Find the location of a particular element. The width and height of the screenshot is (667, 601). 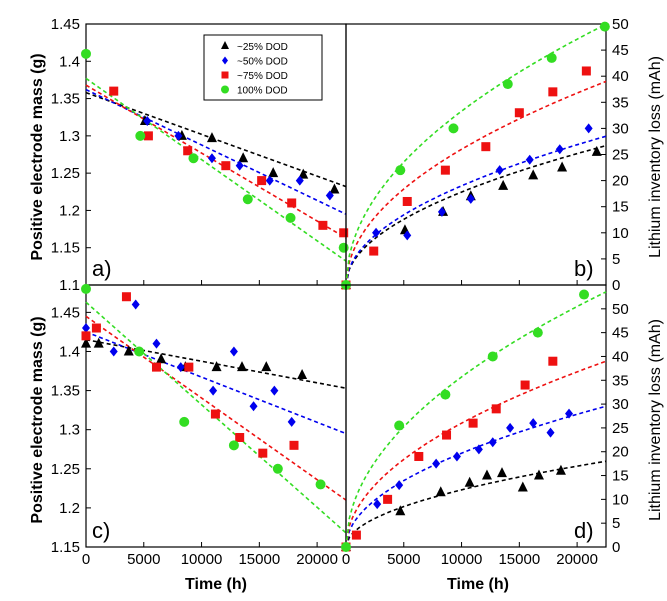

y-tick-label: 1.25 is located at coordinates (65, 173).